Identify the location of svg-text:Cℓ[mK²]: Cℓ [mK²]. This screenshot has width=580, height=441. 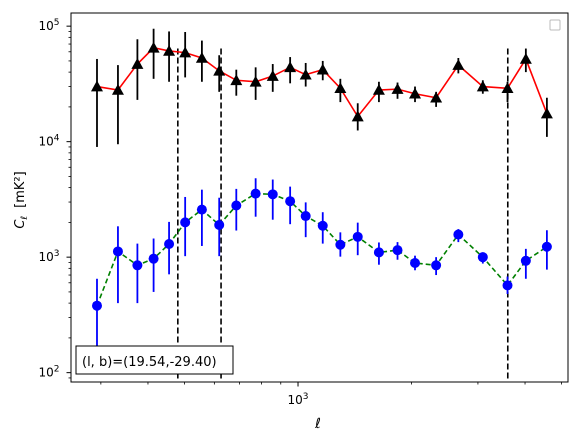
(21, 199).